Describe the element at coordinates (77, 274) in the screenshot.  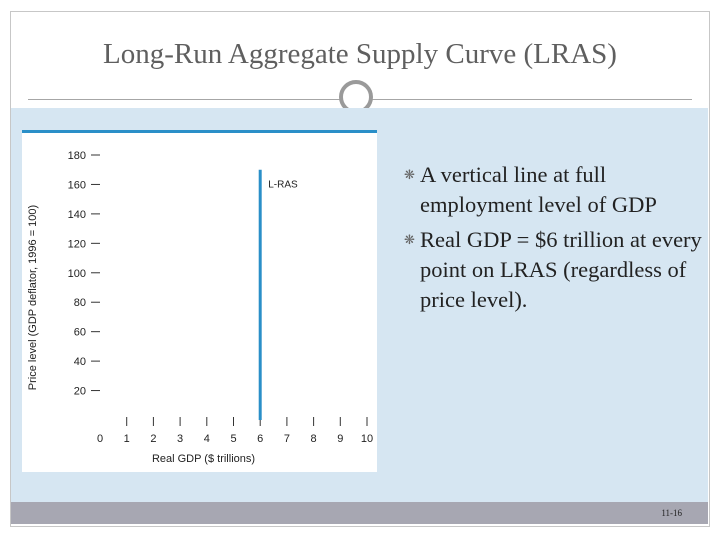
I see `y-tick-label: 100` at that location.